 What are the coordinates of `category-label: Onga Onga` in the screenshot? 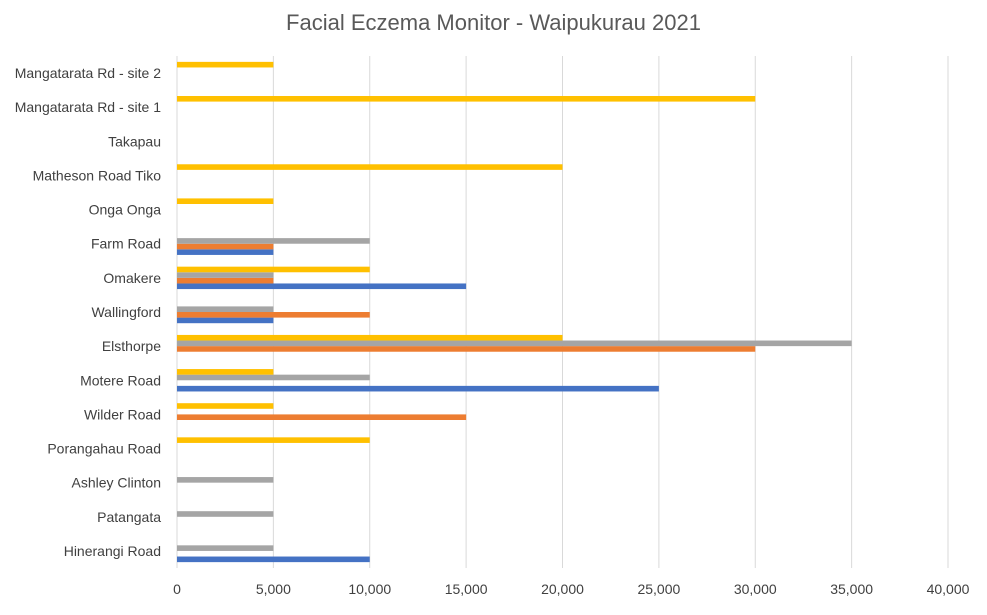 It's located at (125, 210).